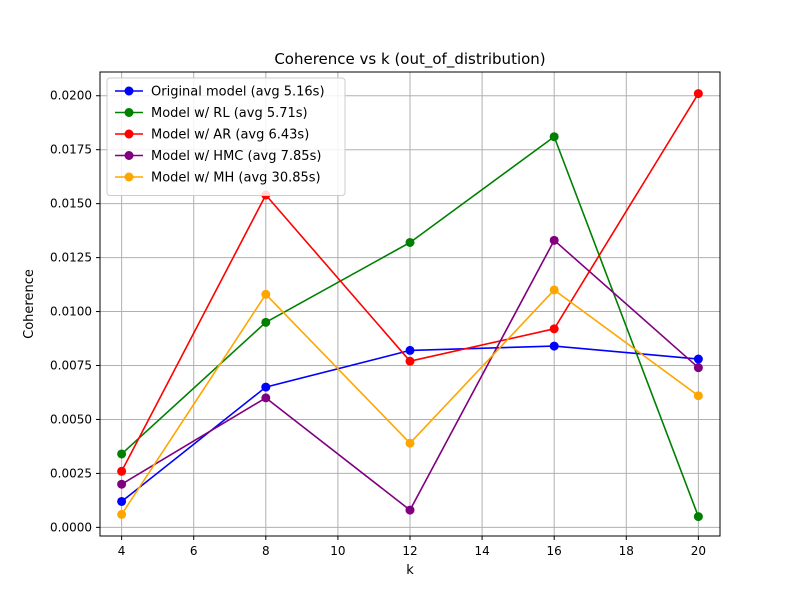  I want to click on x-tick-label: 4, so click(122, 551).